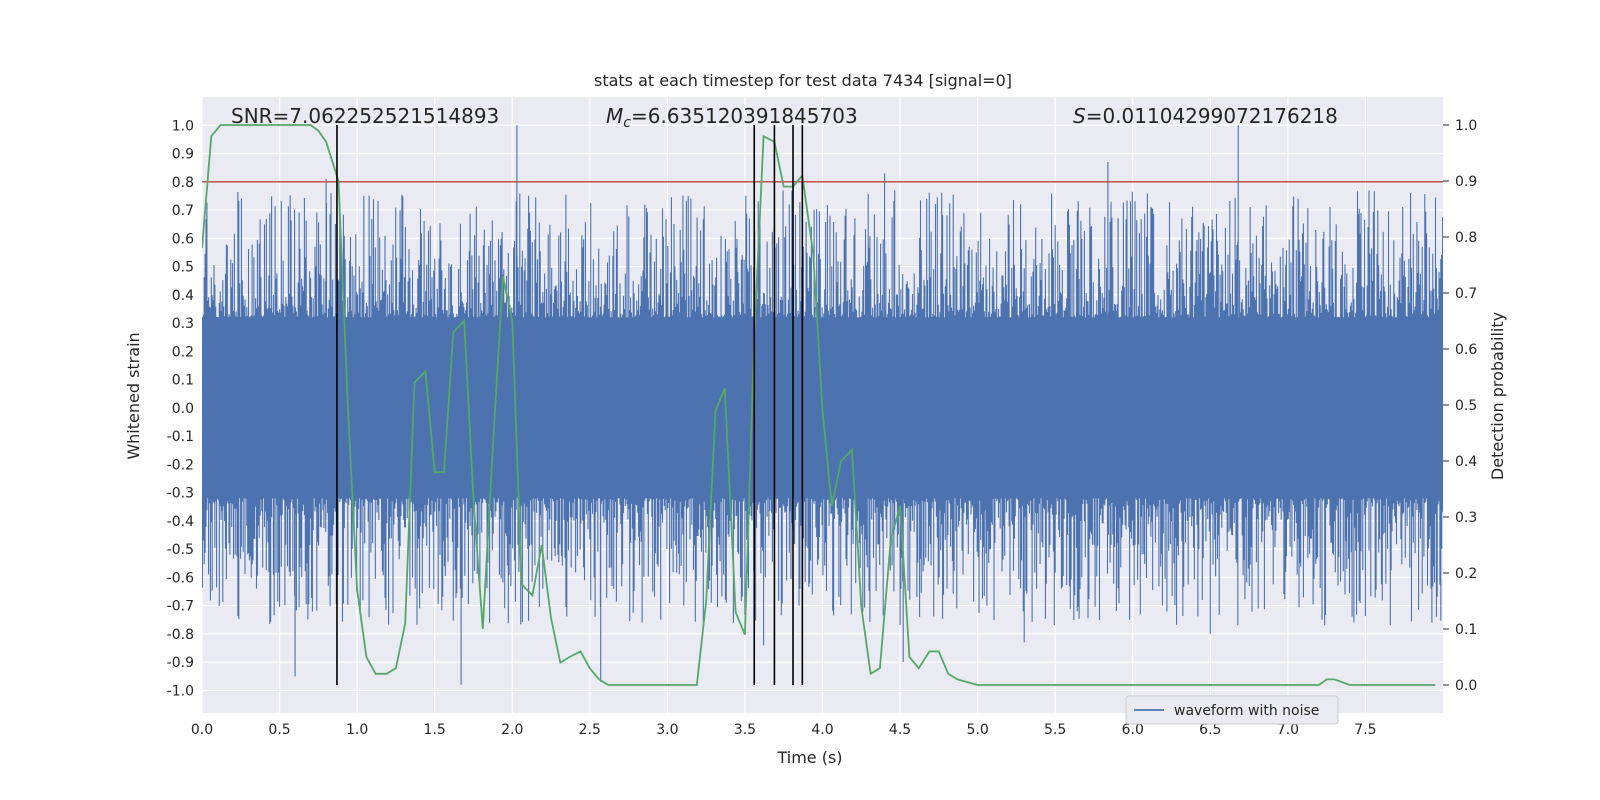 The width and height of the screenshot is (1600, 800). I want to click on x-tick-label: 7.0, so click(1288, 730).